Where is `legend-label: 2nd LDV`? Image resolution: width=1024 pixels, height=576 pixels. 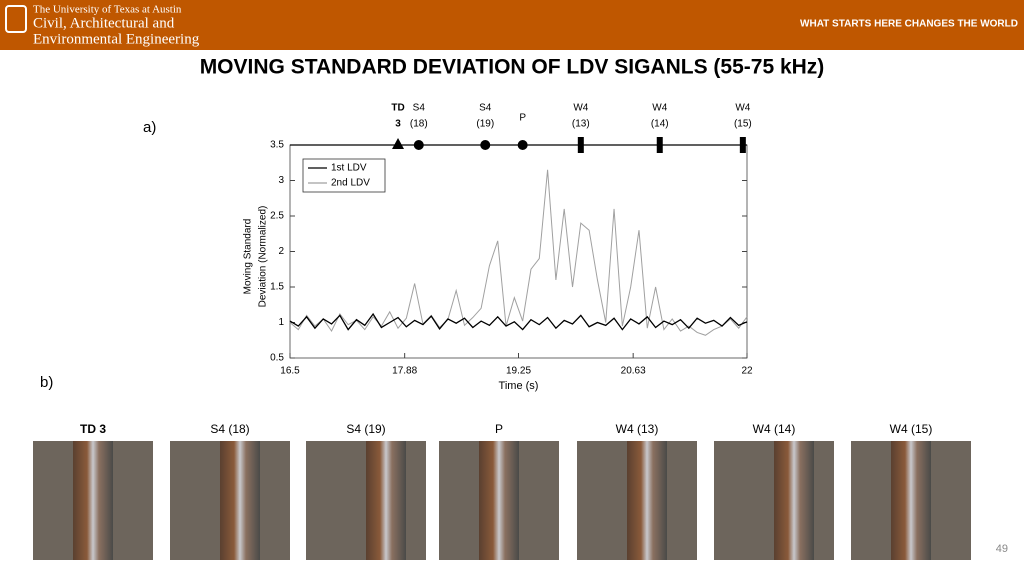 legend-label: 2nd LDV is located at coordinates (350, 183).